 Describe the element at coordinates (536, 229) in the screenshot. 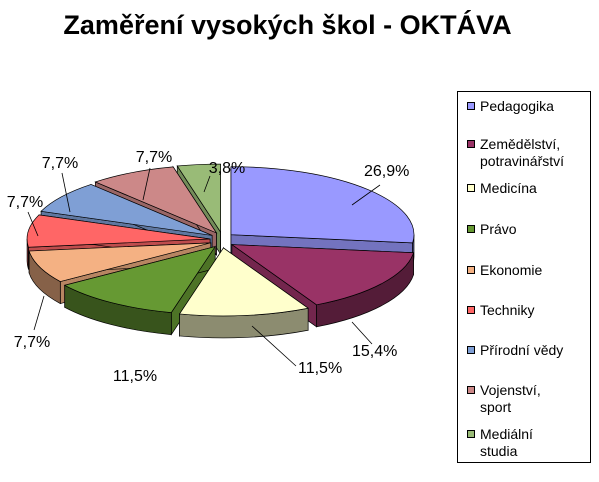

I see `legend-label: Právo` at that location.